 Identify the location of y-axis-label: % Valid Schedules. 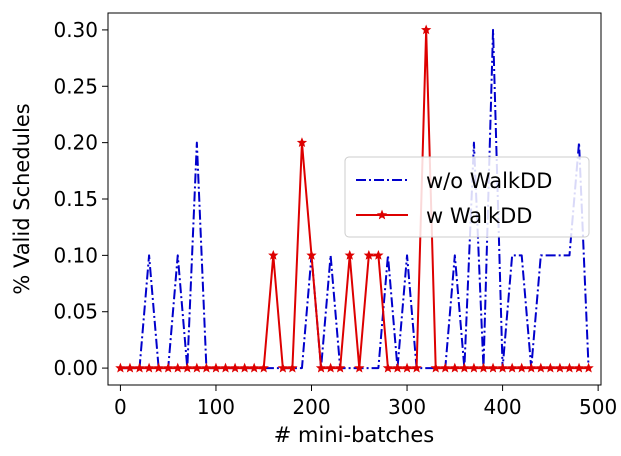
(22, 198).